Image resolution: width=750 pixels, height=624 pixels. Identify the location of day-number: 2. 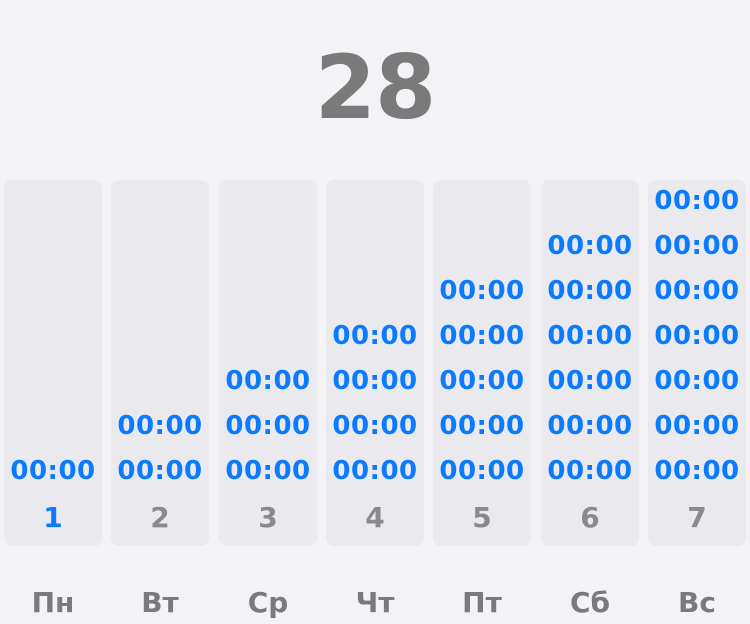
(160, 517).